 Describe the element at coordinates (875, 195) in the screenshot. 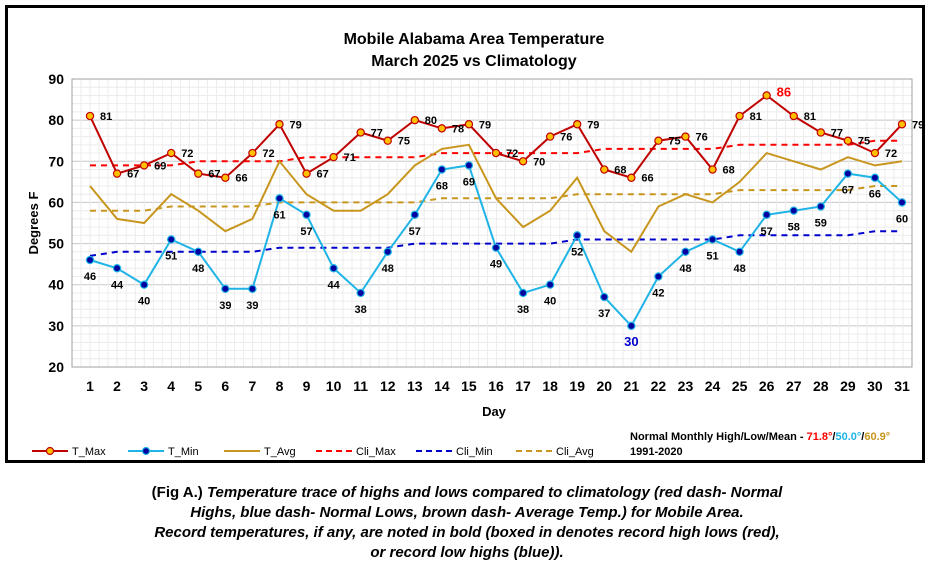

I see `label-t-min: 66` at that location.